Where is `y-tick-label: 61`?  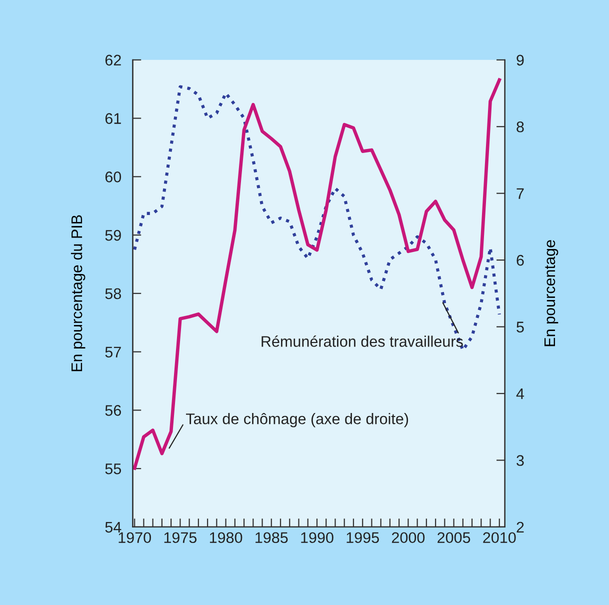 y-tick-label: 61 is located at coordinates (113, 118).